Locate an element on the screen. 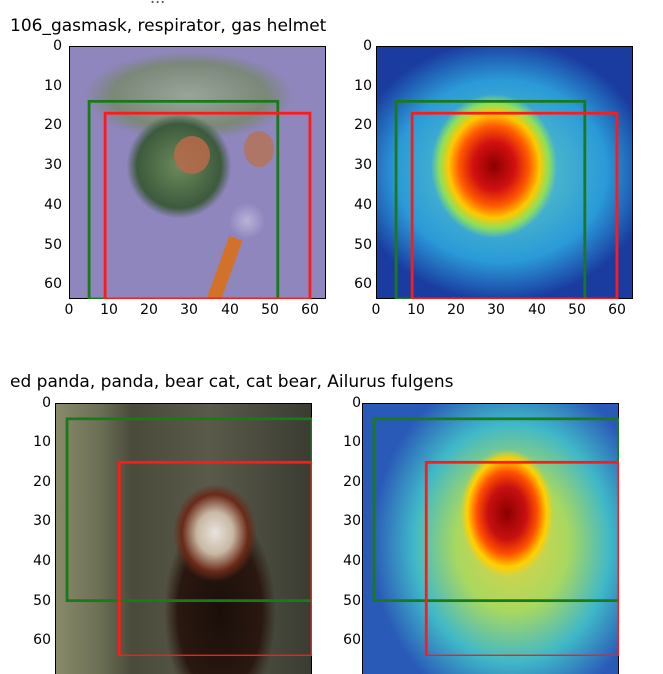 Image resolution: width=663 pixels, height=674 pixels. row1-gasmask-heatmap is located at coordinates (504, 172).